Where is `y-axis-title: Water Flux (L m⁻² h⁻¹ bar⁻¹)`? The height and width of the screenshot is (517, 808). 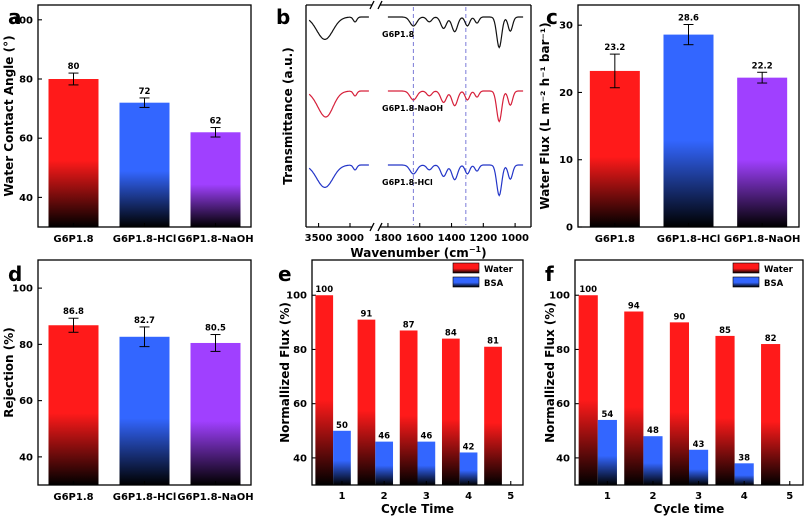
y-axis-title: Water Flux (L m⁻² h⁻¹ bar⁻¹) is located at coordinates (545, 115).